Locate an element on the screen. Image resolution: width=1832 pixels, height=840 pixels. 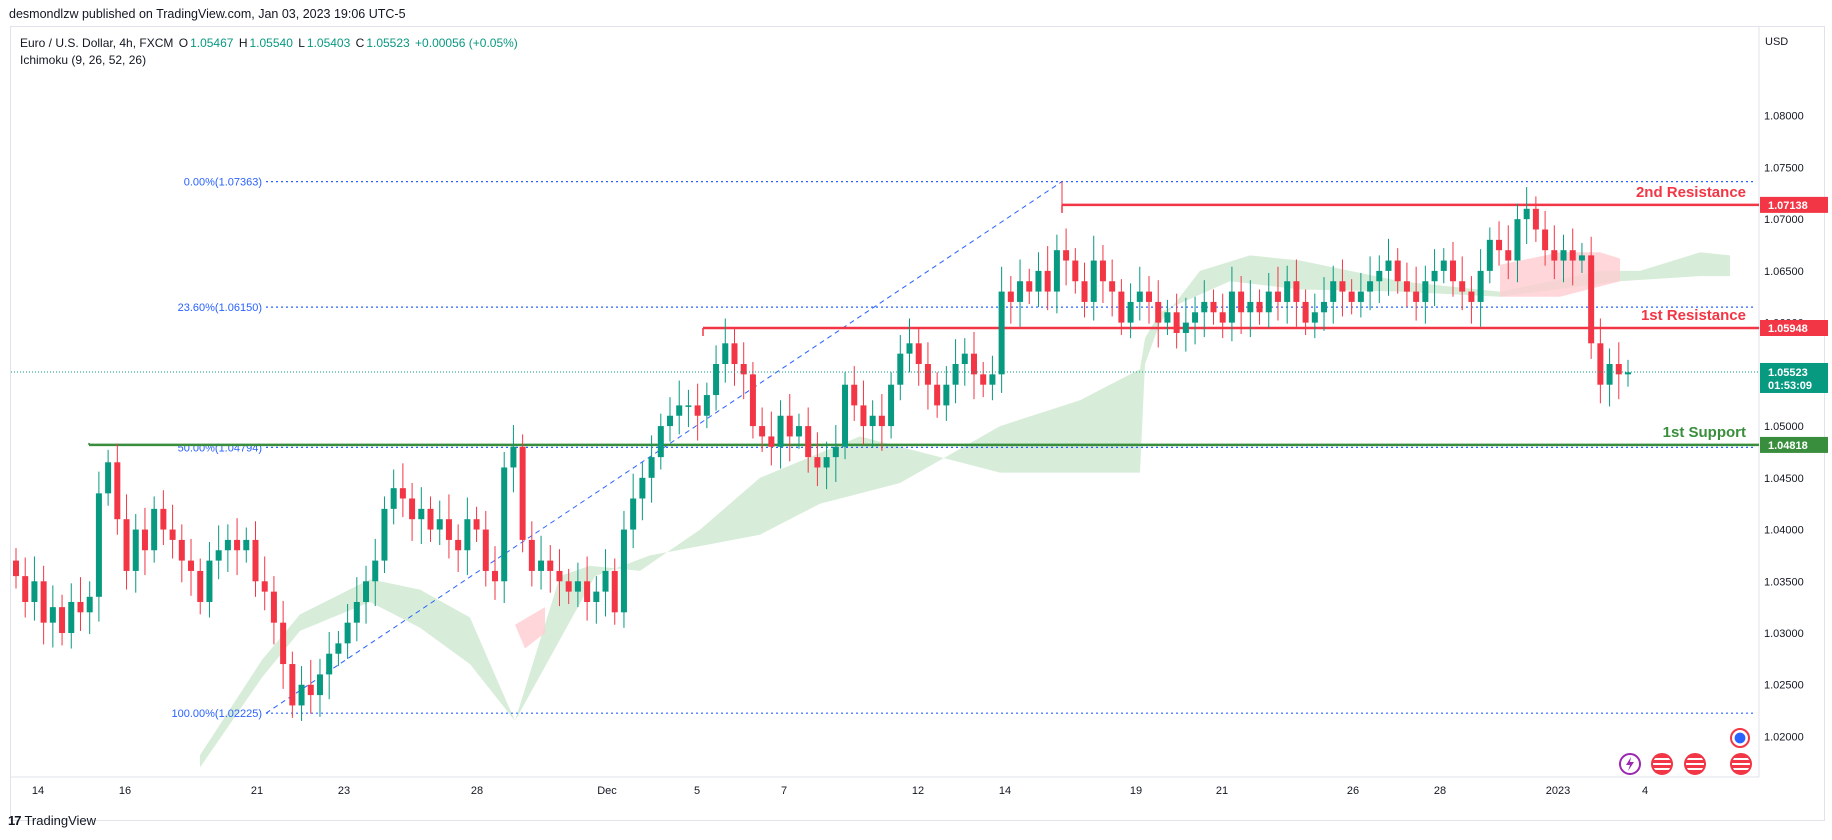
x-tick-label: 2023 is located at coordinates (1558, 791).